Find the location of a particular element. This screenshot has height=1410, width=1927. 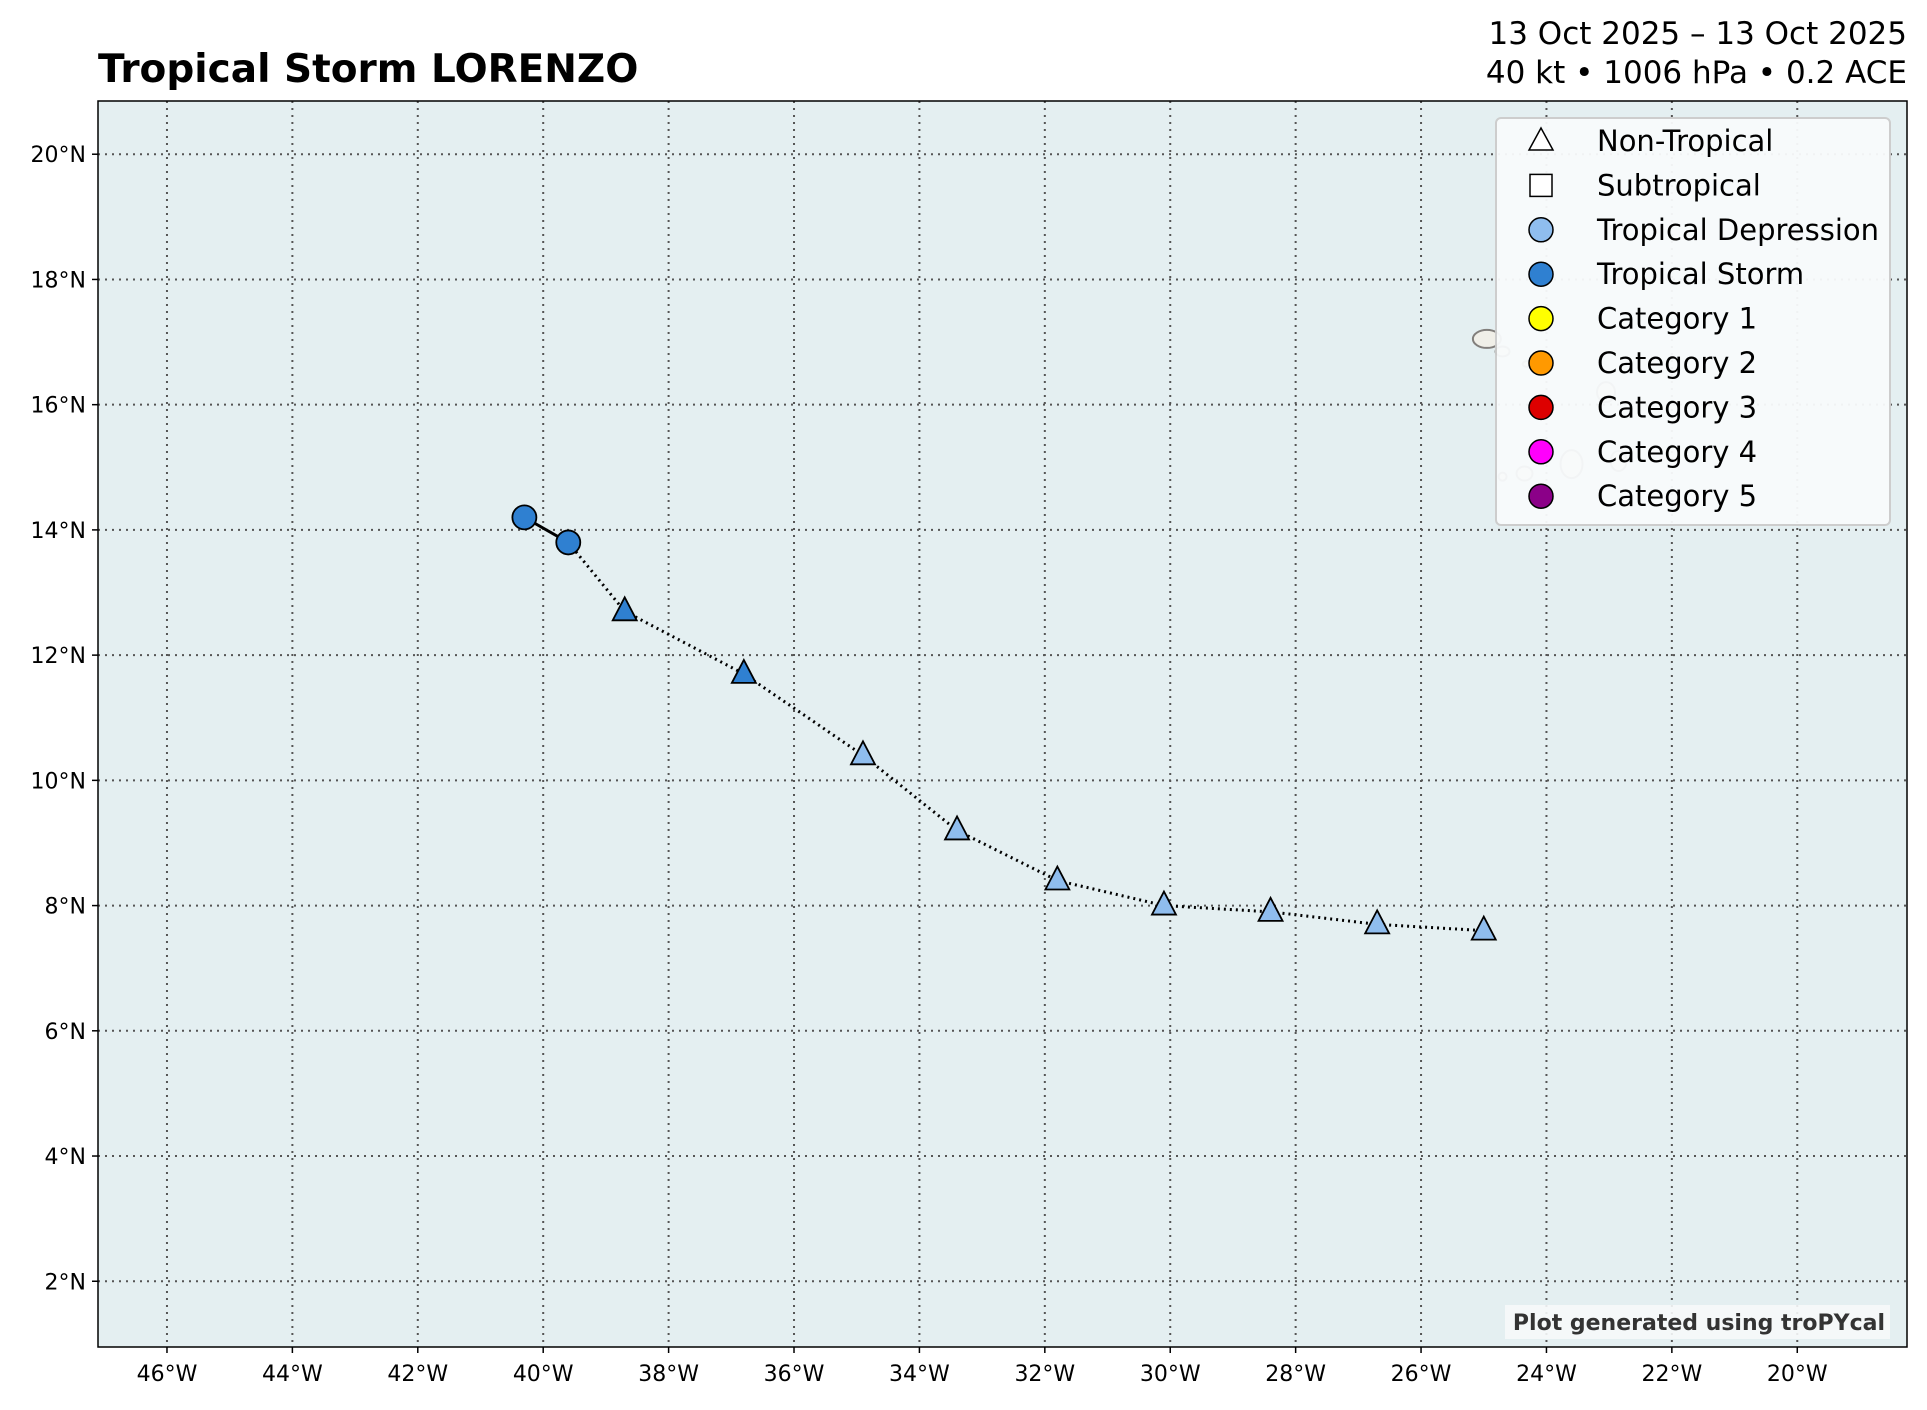

x-tick-label: 44°W is located at coordinates (292, 1374).